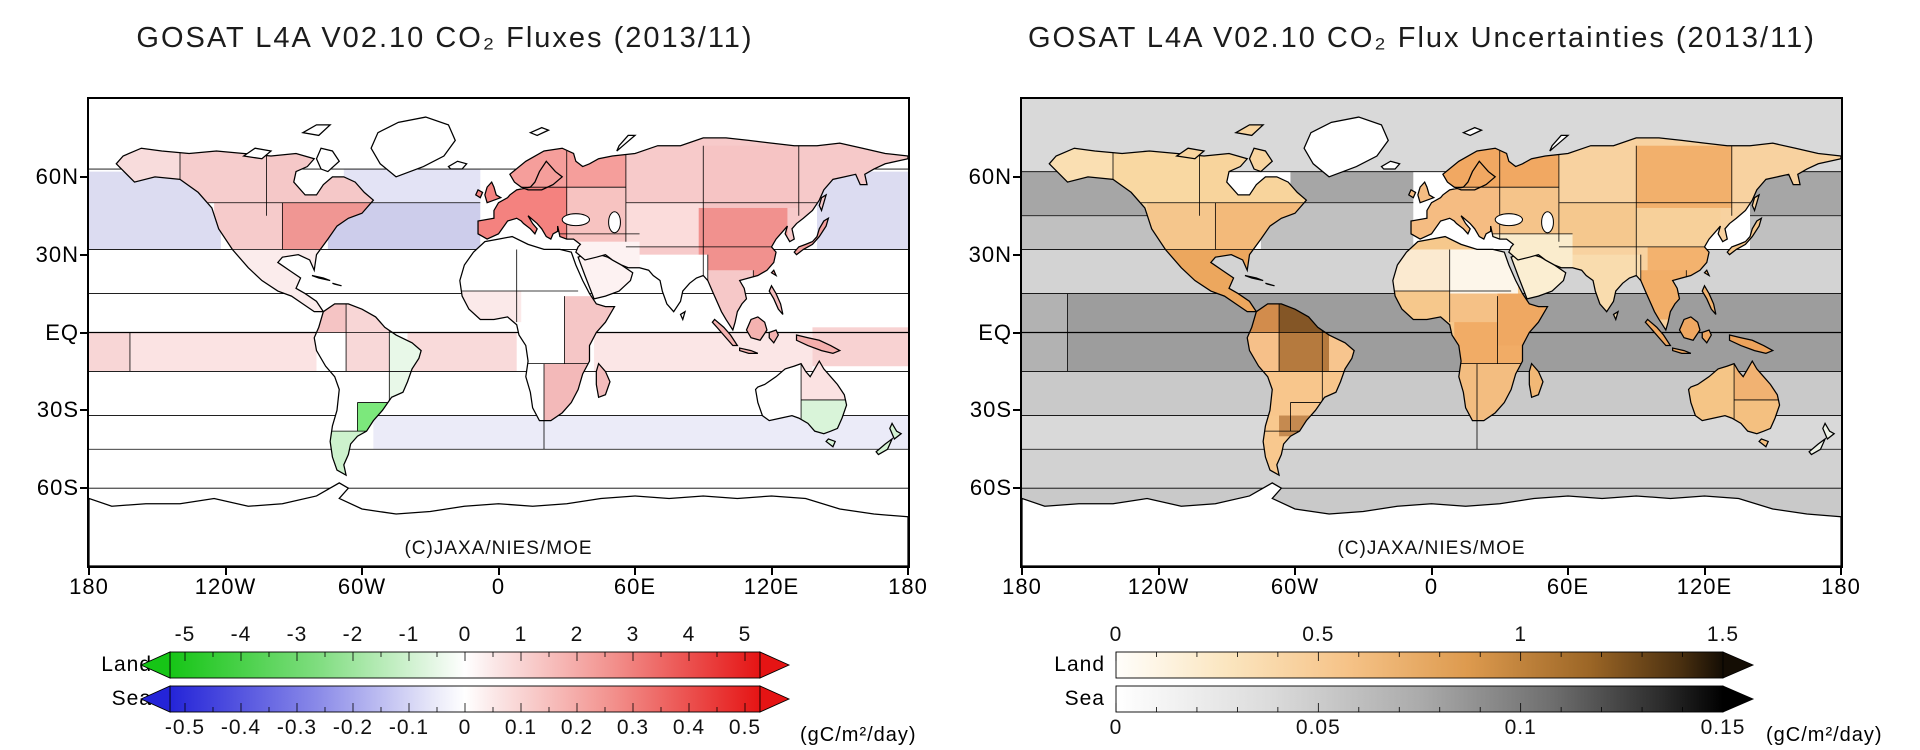 The image size is (1920, 750). Describe the element at coordinates (1432, 681) in the screenshot. I see `colorbar-uncertainty: 0 0.5 1 1.5 0 0.05 0.1 0.15` at that location.